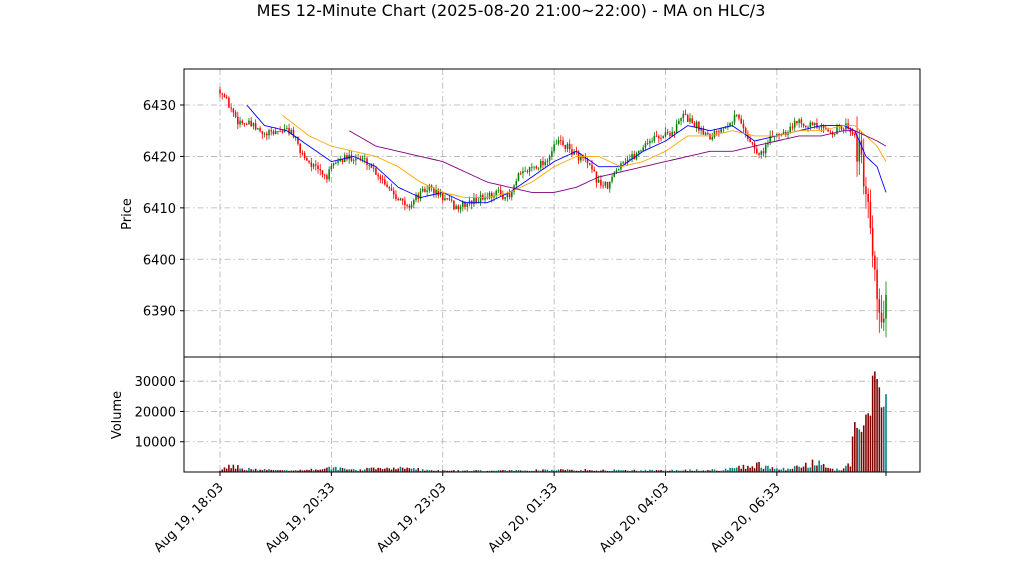 The width and height of the screenshot is (1022, 579). What do you see at coordinates (523, 518) in the screenshot?
I see `x-tick-label: Aug 20, 01:33` at bounding box center [523, 518].